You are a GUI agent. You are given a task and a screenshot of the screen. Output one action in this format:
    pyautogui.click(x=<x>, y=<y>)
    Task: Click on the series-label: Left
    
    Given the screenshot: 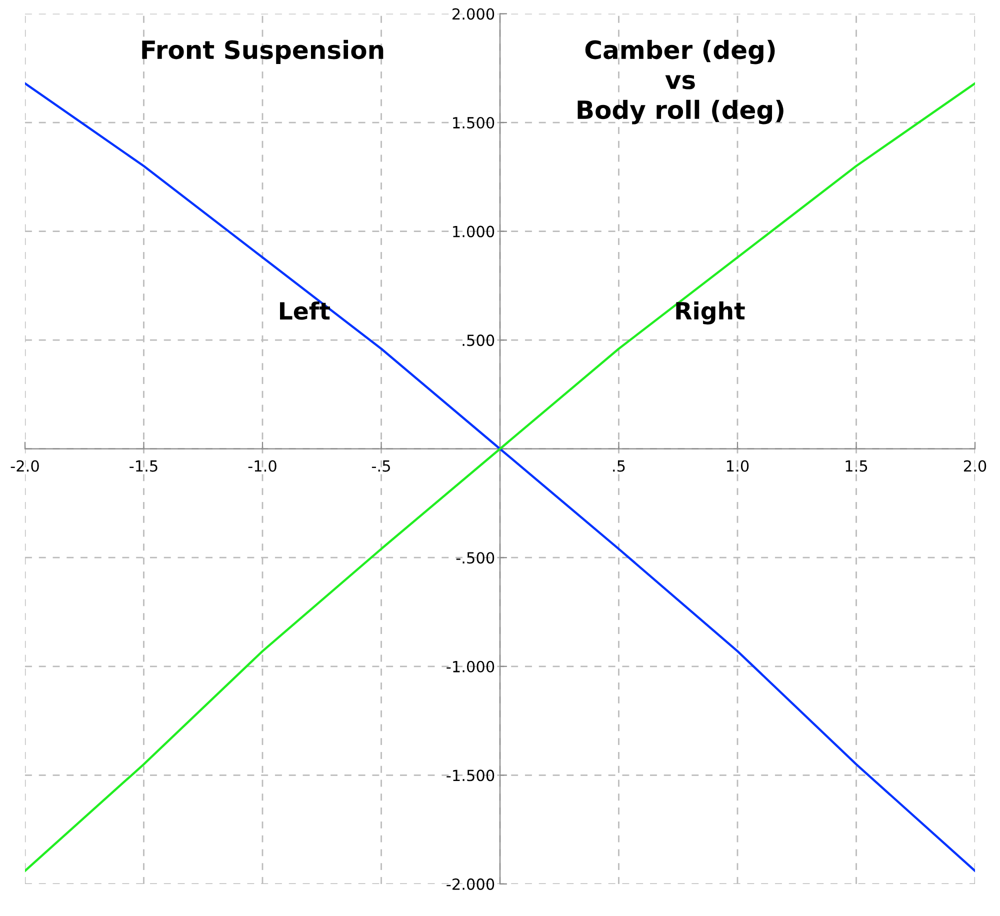 What is the action you would take?
    pyautogui.click(x=305, y=311)
    